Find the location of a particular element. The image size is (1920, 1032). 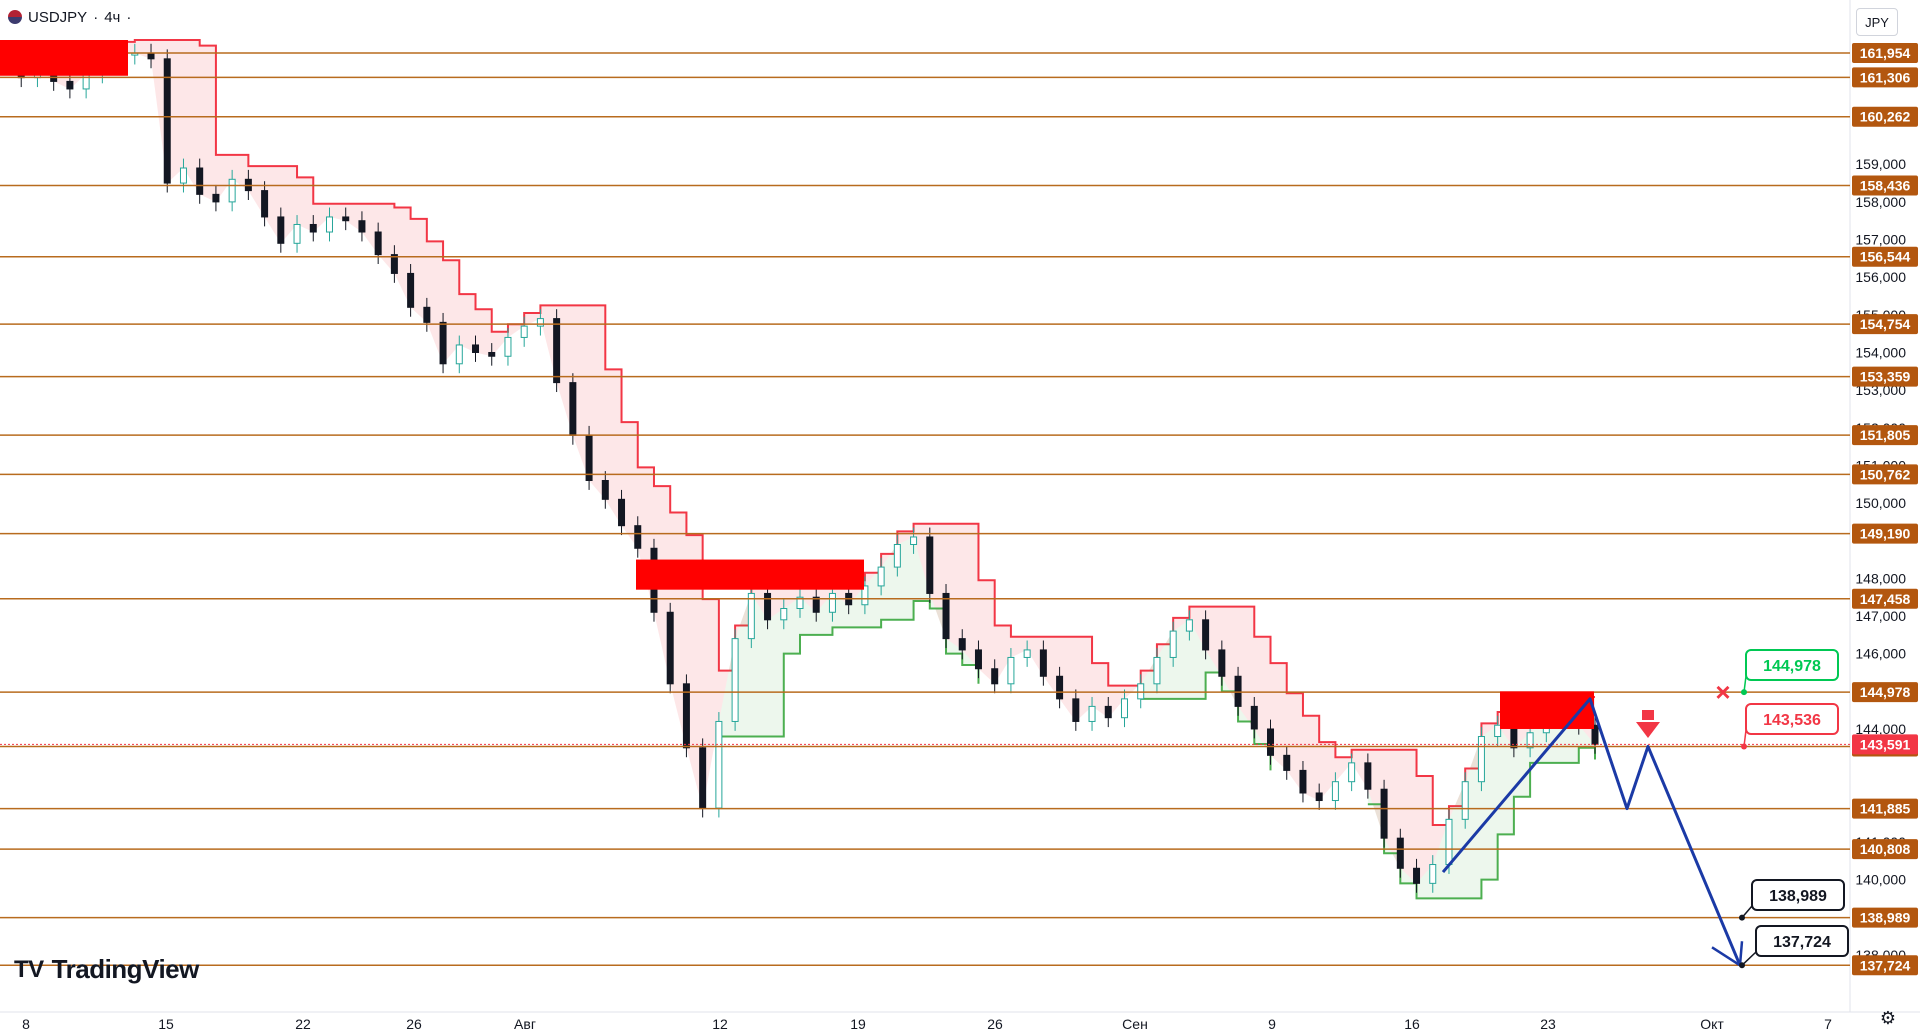

target-label-3: 137,724 is located at coordinates (1802, 942).